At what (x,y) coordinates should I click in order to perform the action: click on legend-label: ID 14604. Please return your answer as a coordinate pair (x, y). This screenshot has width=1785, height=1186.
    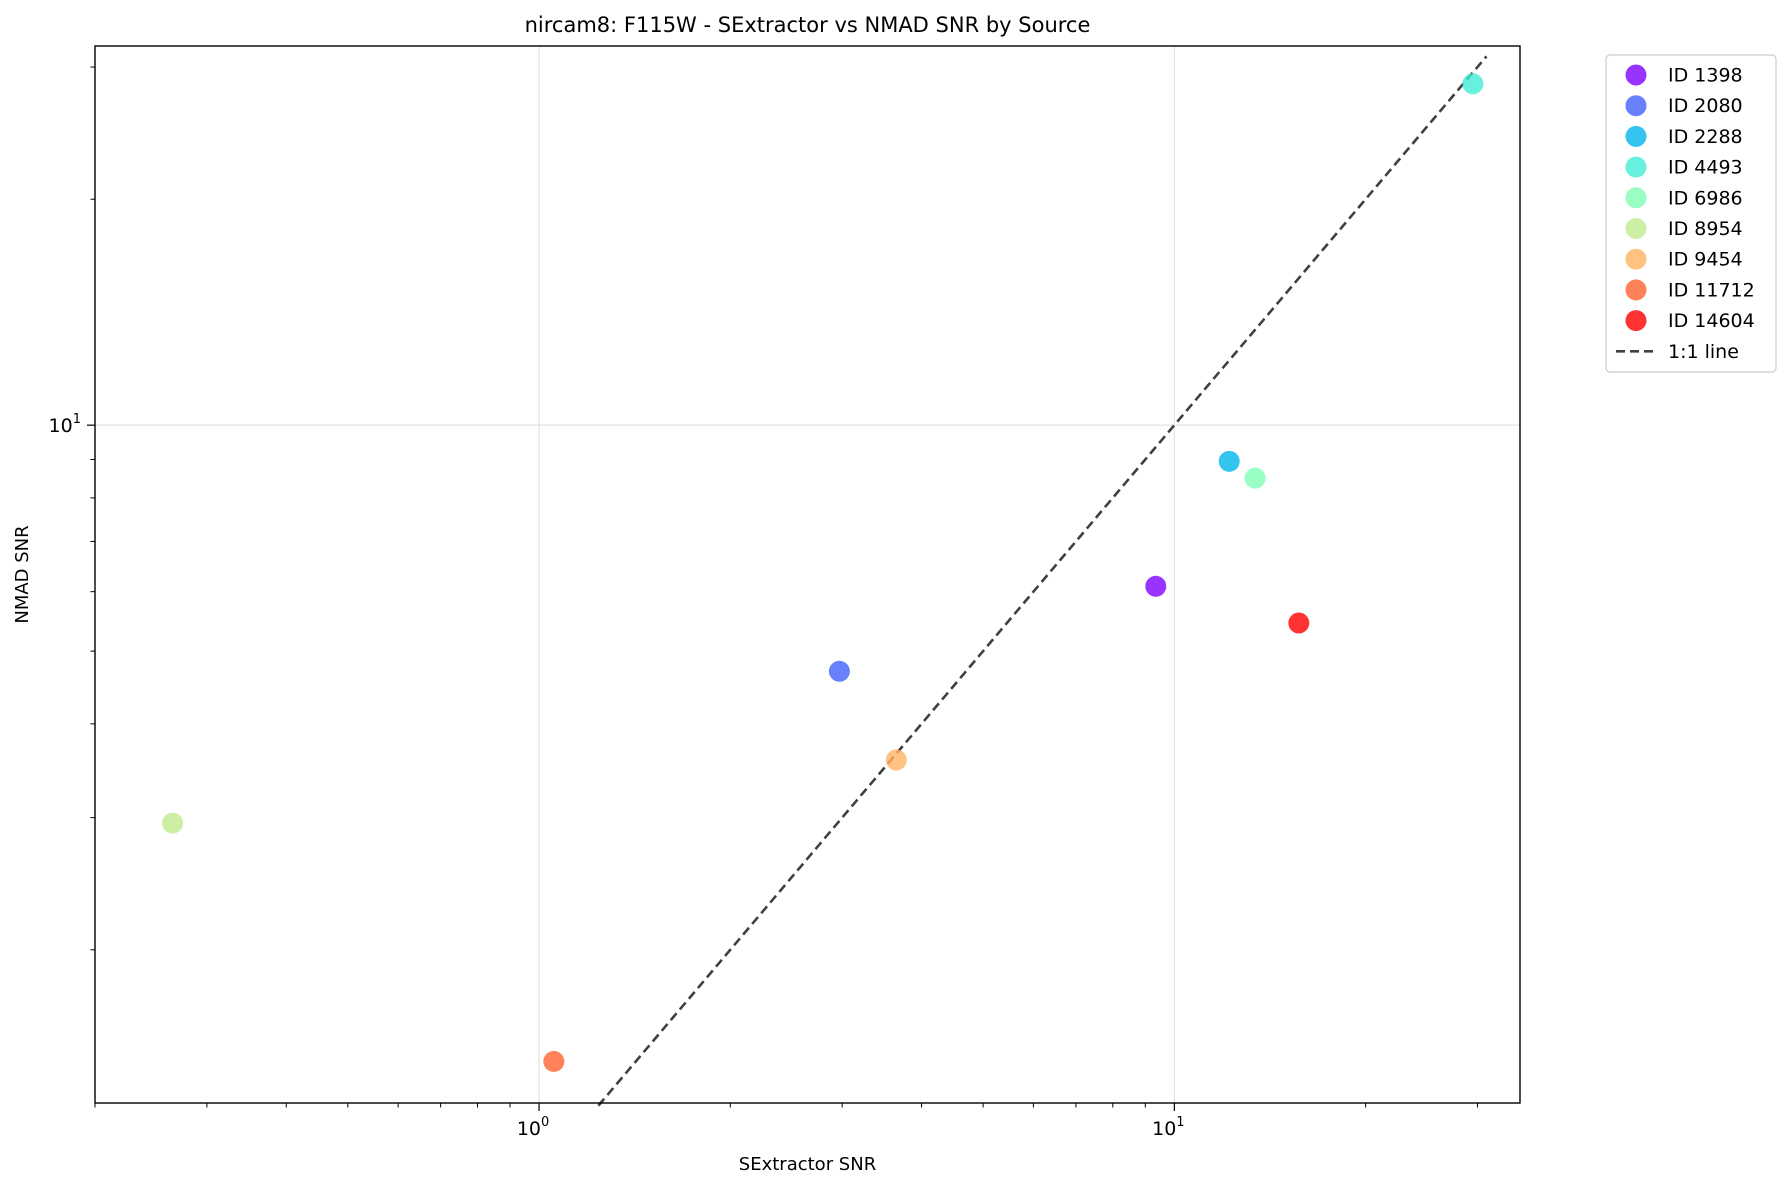
    Looking at the image, I should click on (1711, 321).